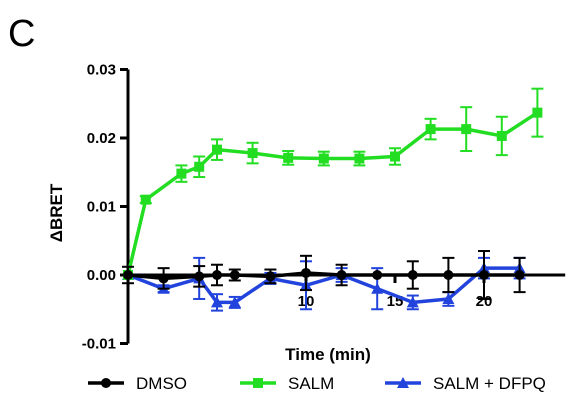 This screenshot has height=397, width=583. What do you see at coordinates (101, 207) in the screenshot?
I see `y-tick-label: 0.01` at bounding box center [101, 207].